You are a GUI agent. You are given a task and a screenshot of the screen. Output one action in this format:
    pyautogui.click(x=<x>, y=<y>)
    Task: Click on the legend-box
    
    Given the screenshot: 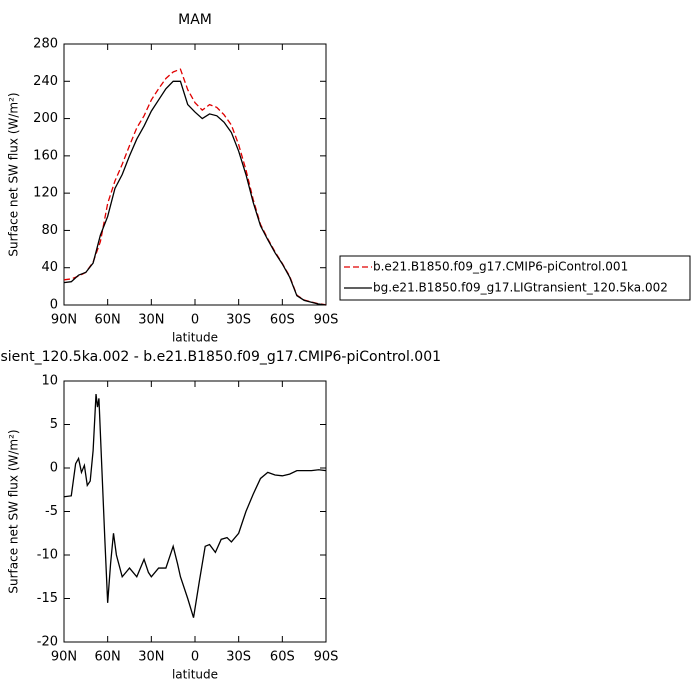 What is the action you would take?
    pyautogui.click(x=515, y=278)
    